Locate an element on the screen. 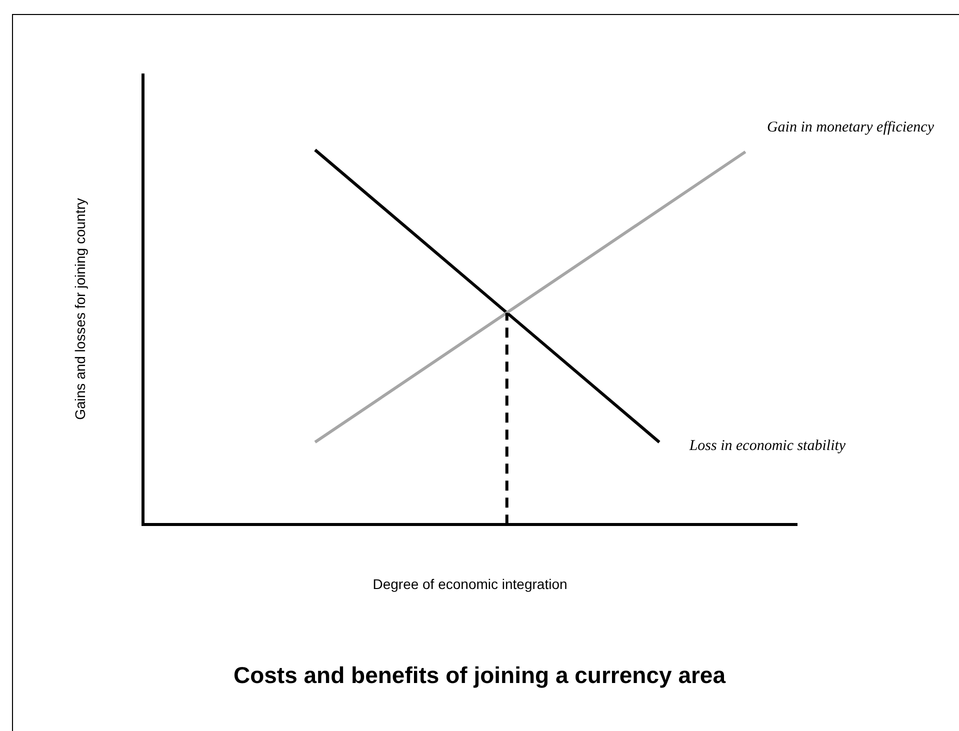  x-axis-title: Degree of economic integration is located at coordinates (470, 584).